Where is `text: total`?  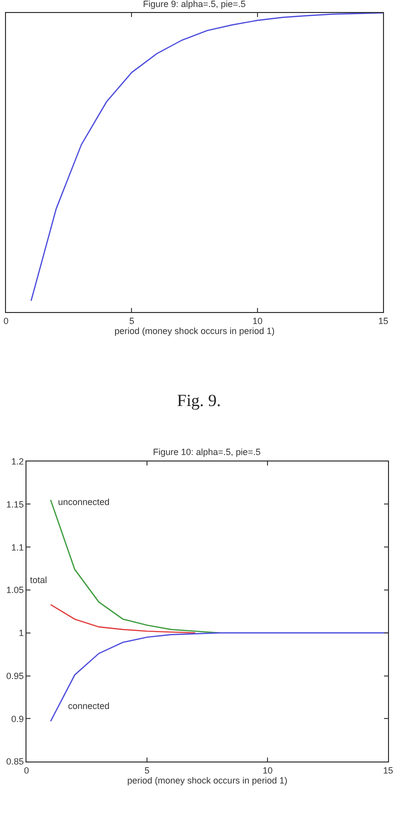 text: total is located at coordinates (39, 580).